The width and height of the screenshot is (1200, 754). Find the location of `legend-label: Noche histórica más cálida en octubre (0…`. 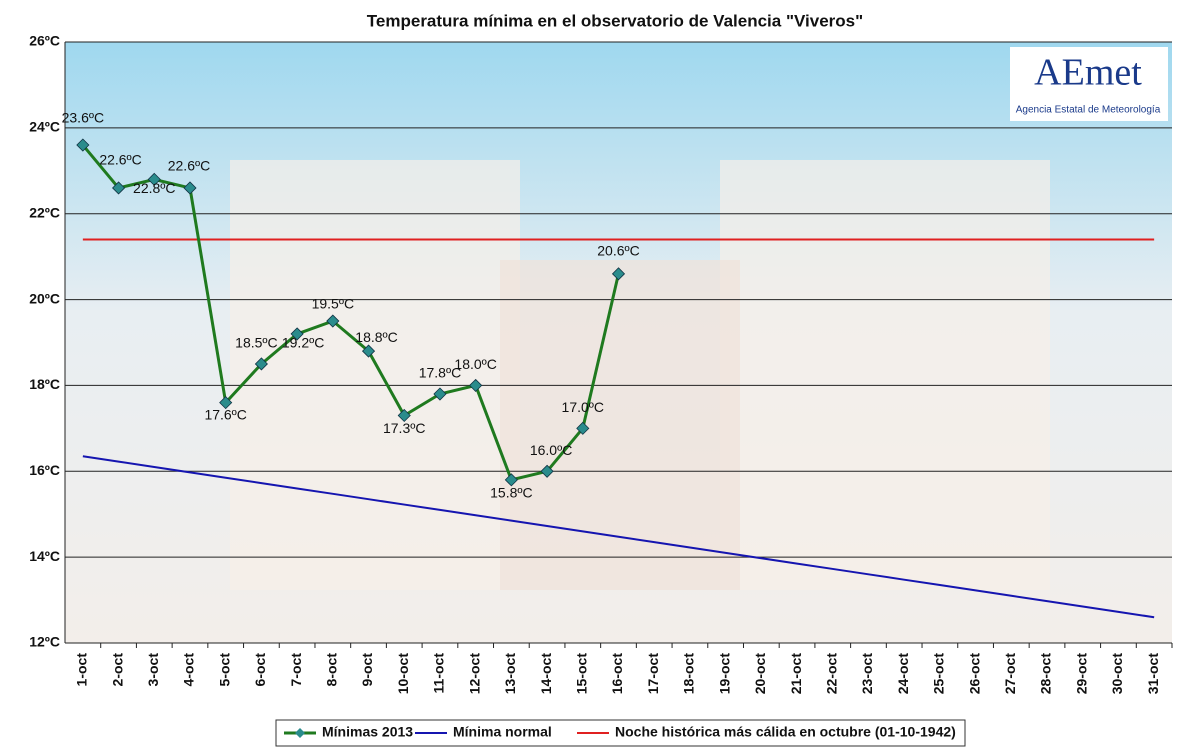

legend-label: Noche histórica más cálida en octubre (0… is located at coordinates (785, 732).